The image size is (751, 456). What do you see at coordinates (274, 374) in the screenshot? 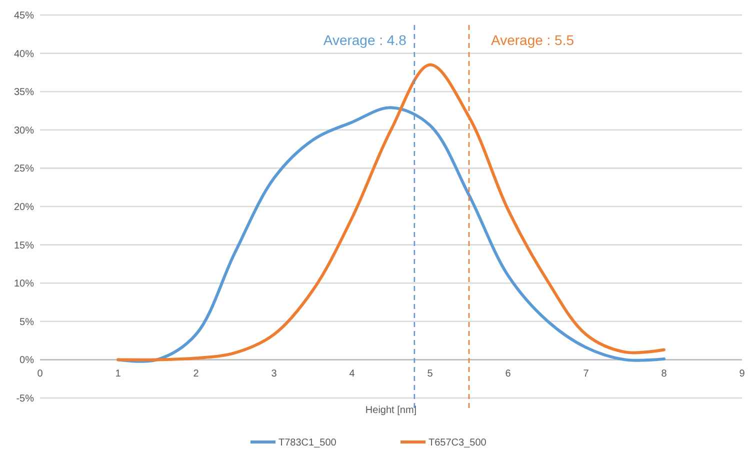
I see `x-tick-label: 3` at bounding box center [274, 374].